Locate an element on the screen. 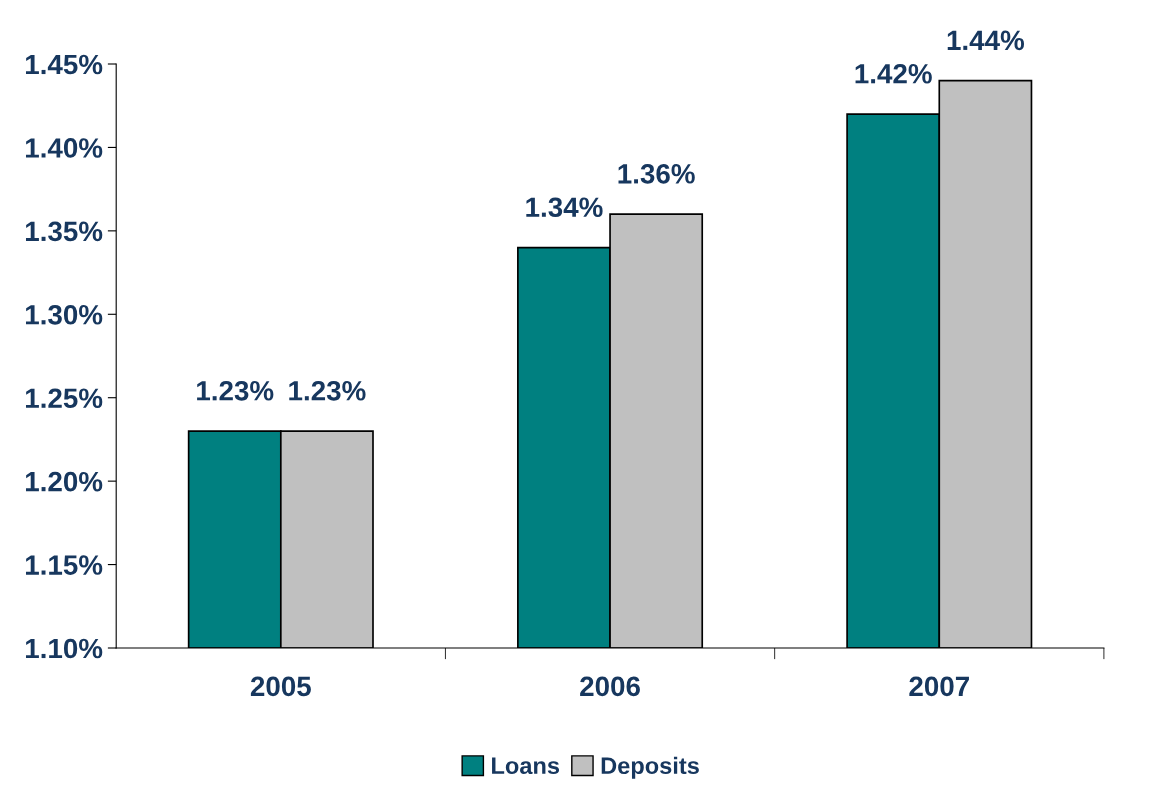 The image size is (1162, 800). x-tick-label: 2005 is located at coordinates (280, 686).